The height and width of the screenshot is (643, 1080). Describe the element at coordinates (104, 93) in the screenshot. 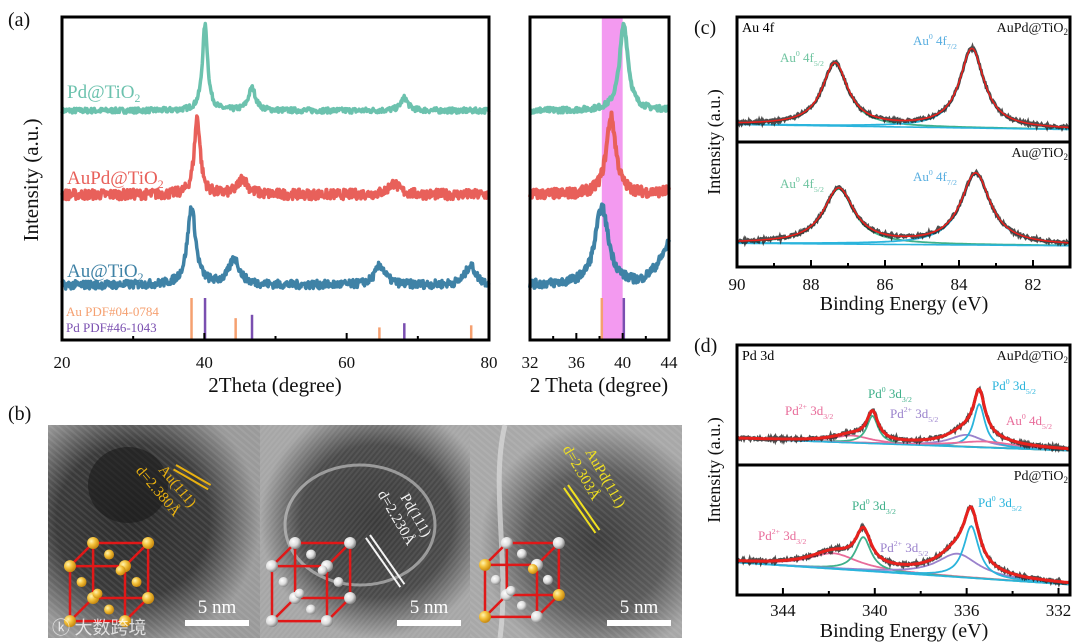

I see `series-label: Pd@TiO2` at that location.